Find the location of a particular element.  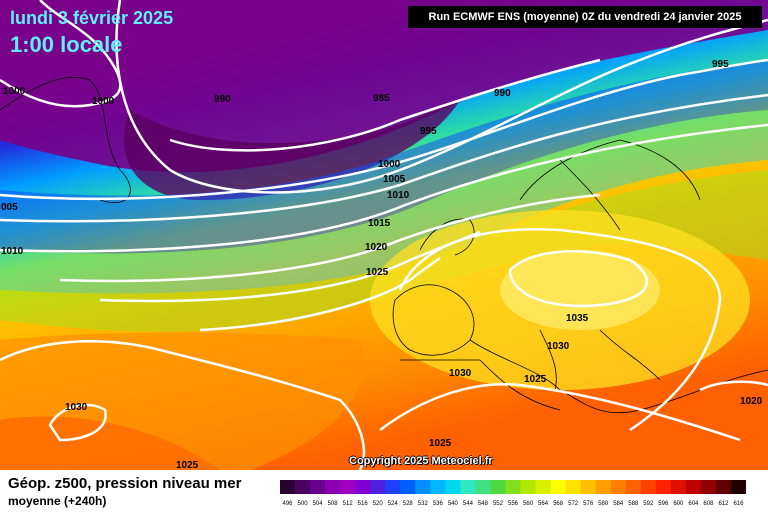

legend-label: 516 is located at coordinates (363, 504).